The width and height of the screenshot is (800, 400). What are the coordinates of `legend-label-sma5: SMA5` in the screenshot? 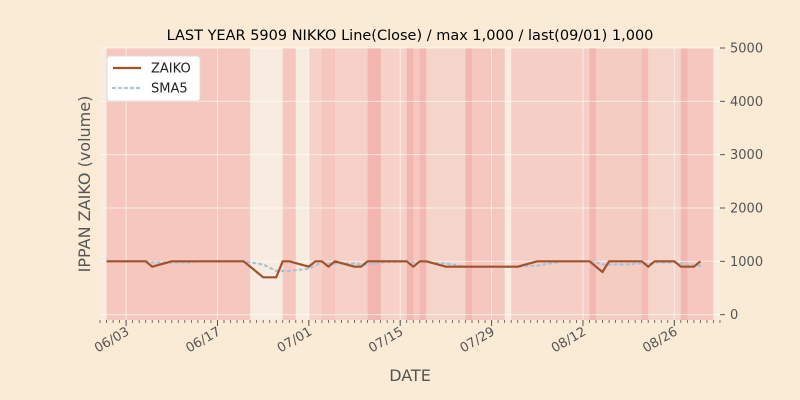 It's located at (169, 89).